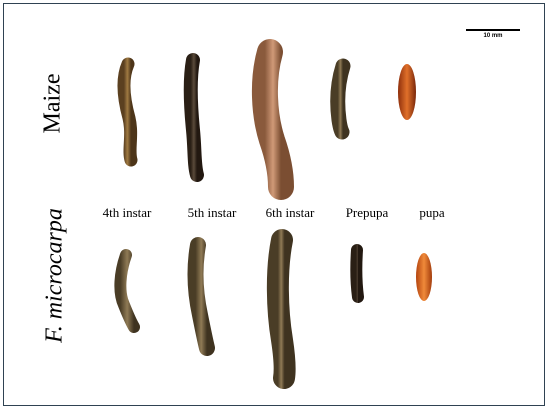 The width and height of the screenshot is (550, 411). Describe the element at coordinates (340, 99) in the screenshot. I see `prepupa-maize` at that location.